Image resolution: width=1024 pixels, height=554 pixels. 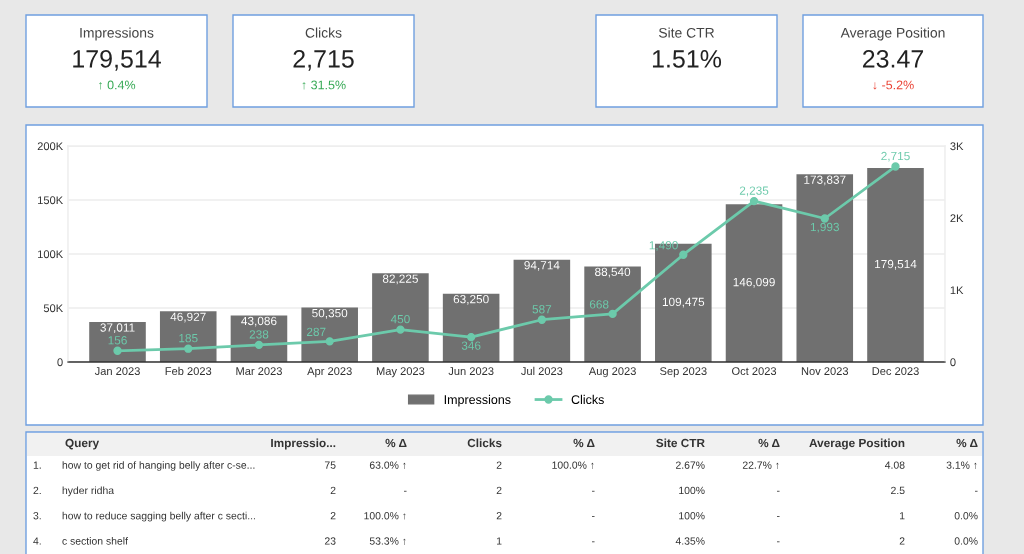 I want to click on text: 1.51%, so click(x=687, y=59).